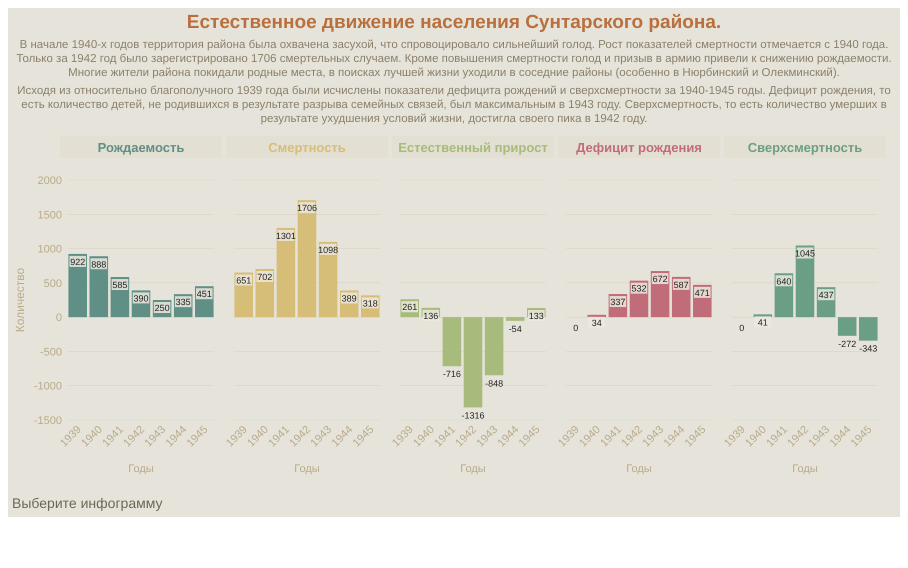 Image resolution: width=908 pixels, height=568 pixels. Describe the element at coordinates (784, 281) in the screenshot. I see `data-label: 640` at that location.